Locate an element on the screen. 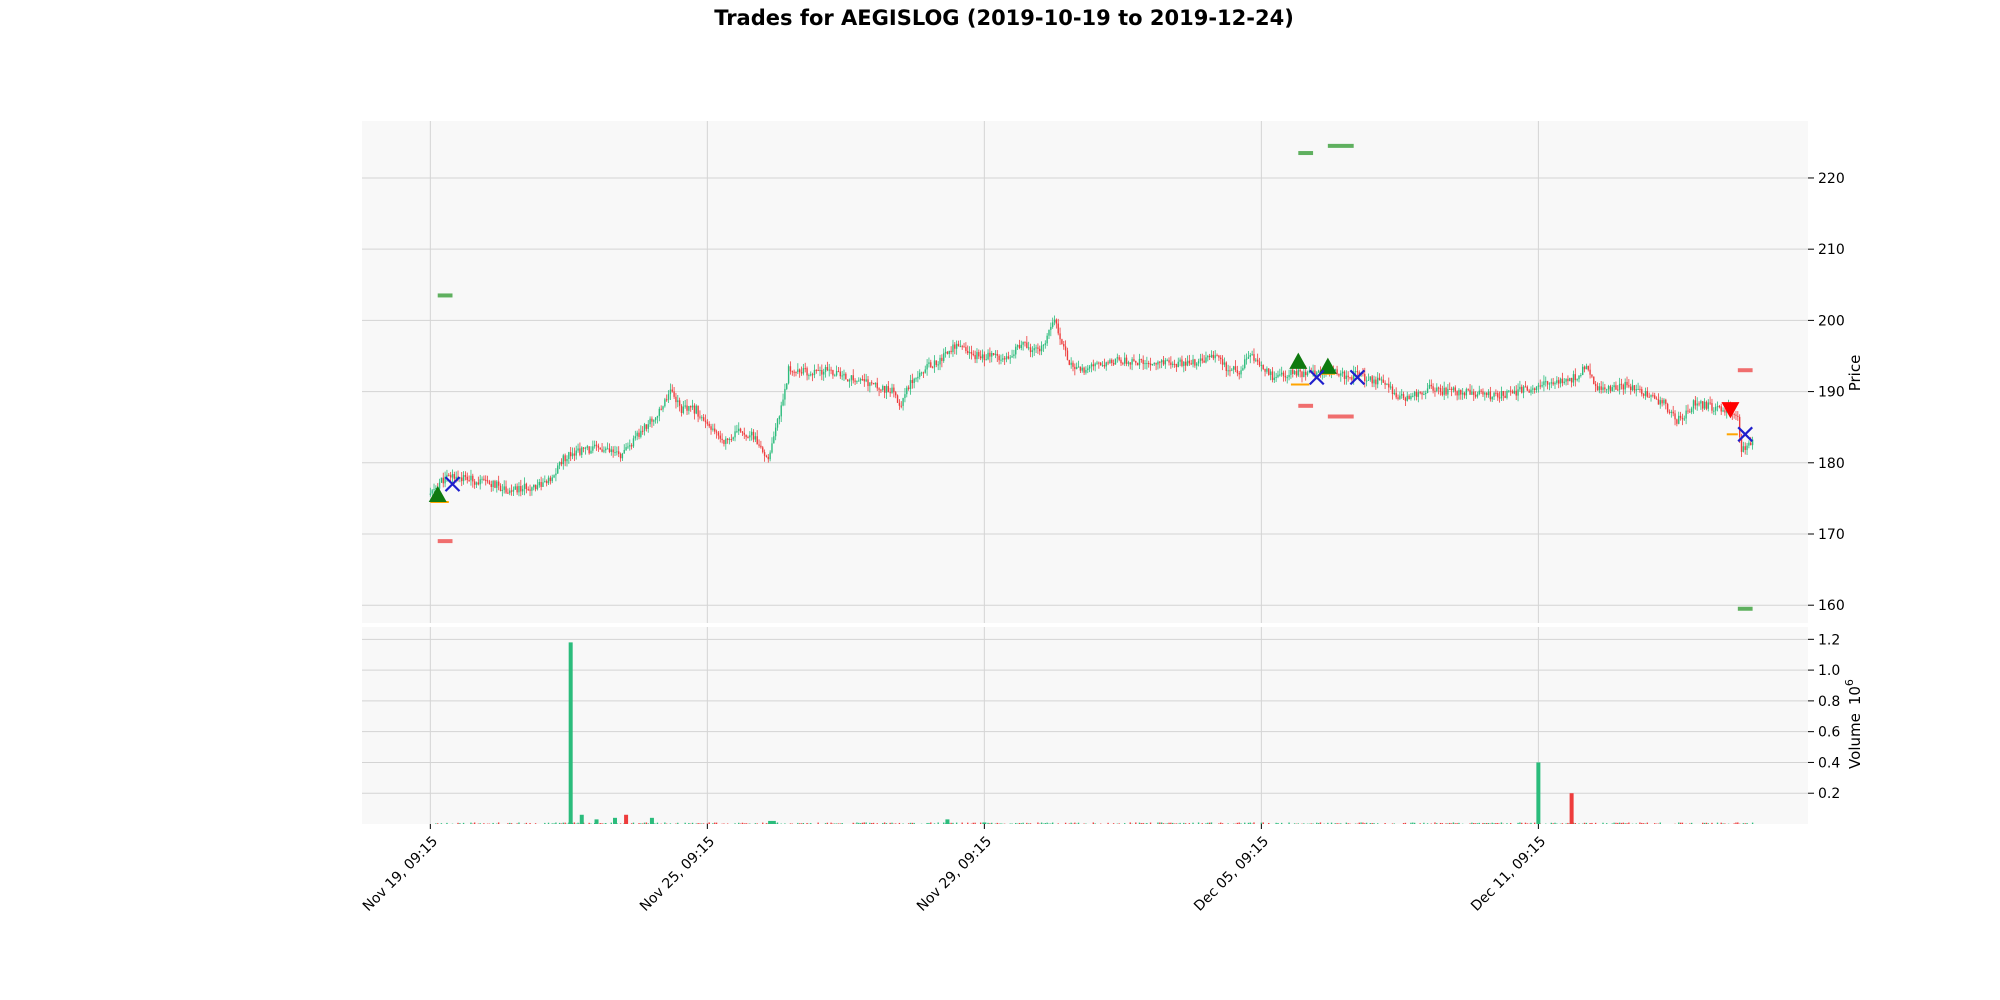 This screenshot has width=2000, height=1000. price-tick-label: 200 is located at coordinates (1831, 321).